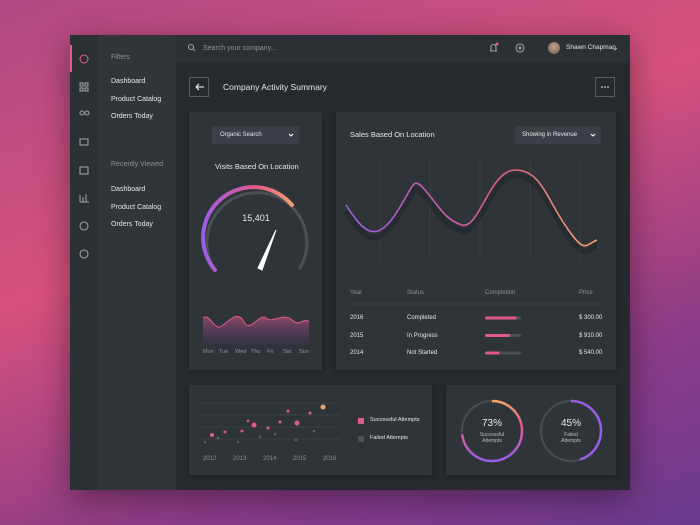 The width and height of the screenshot is (700, 525). I want to click on icon-strip, so click(84, 262).